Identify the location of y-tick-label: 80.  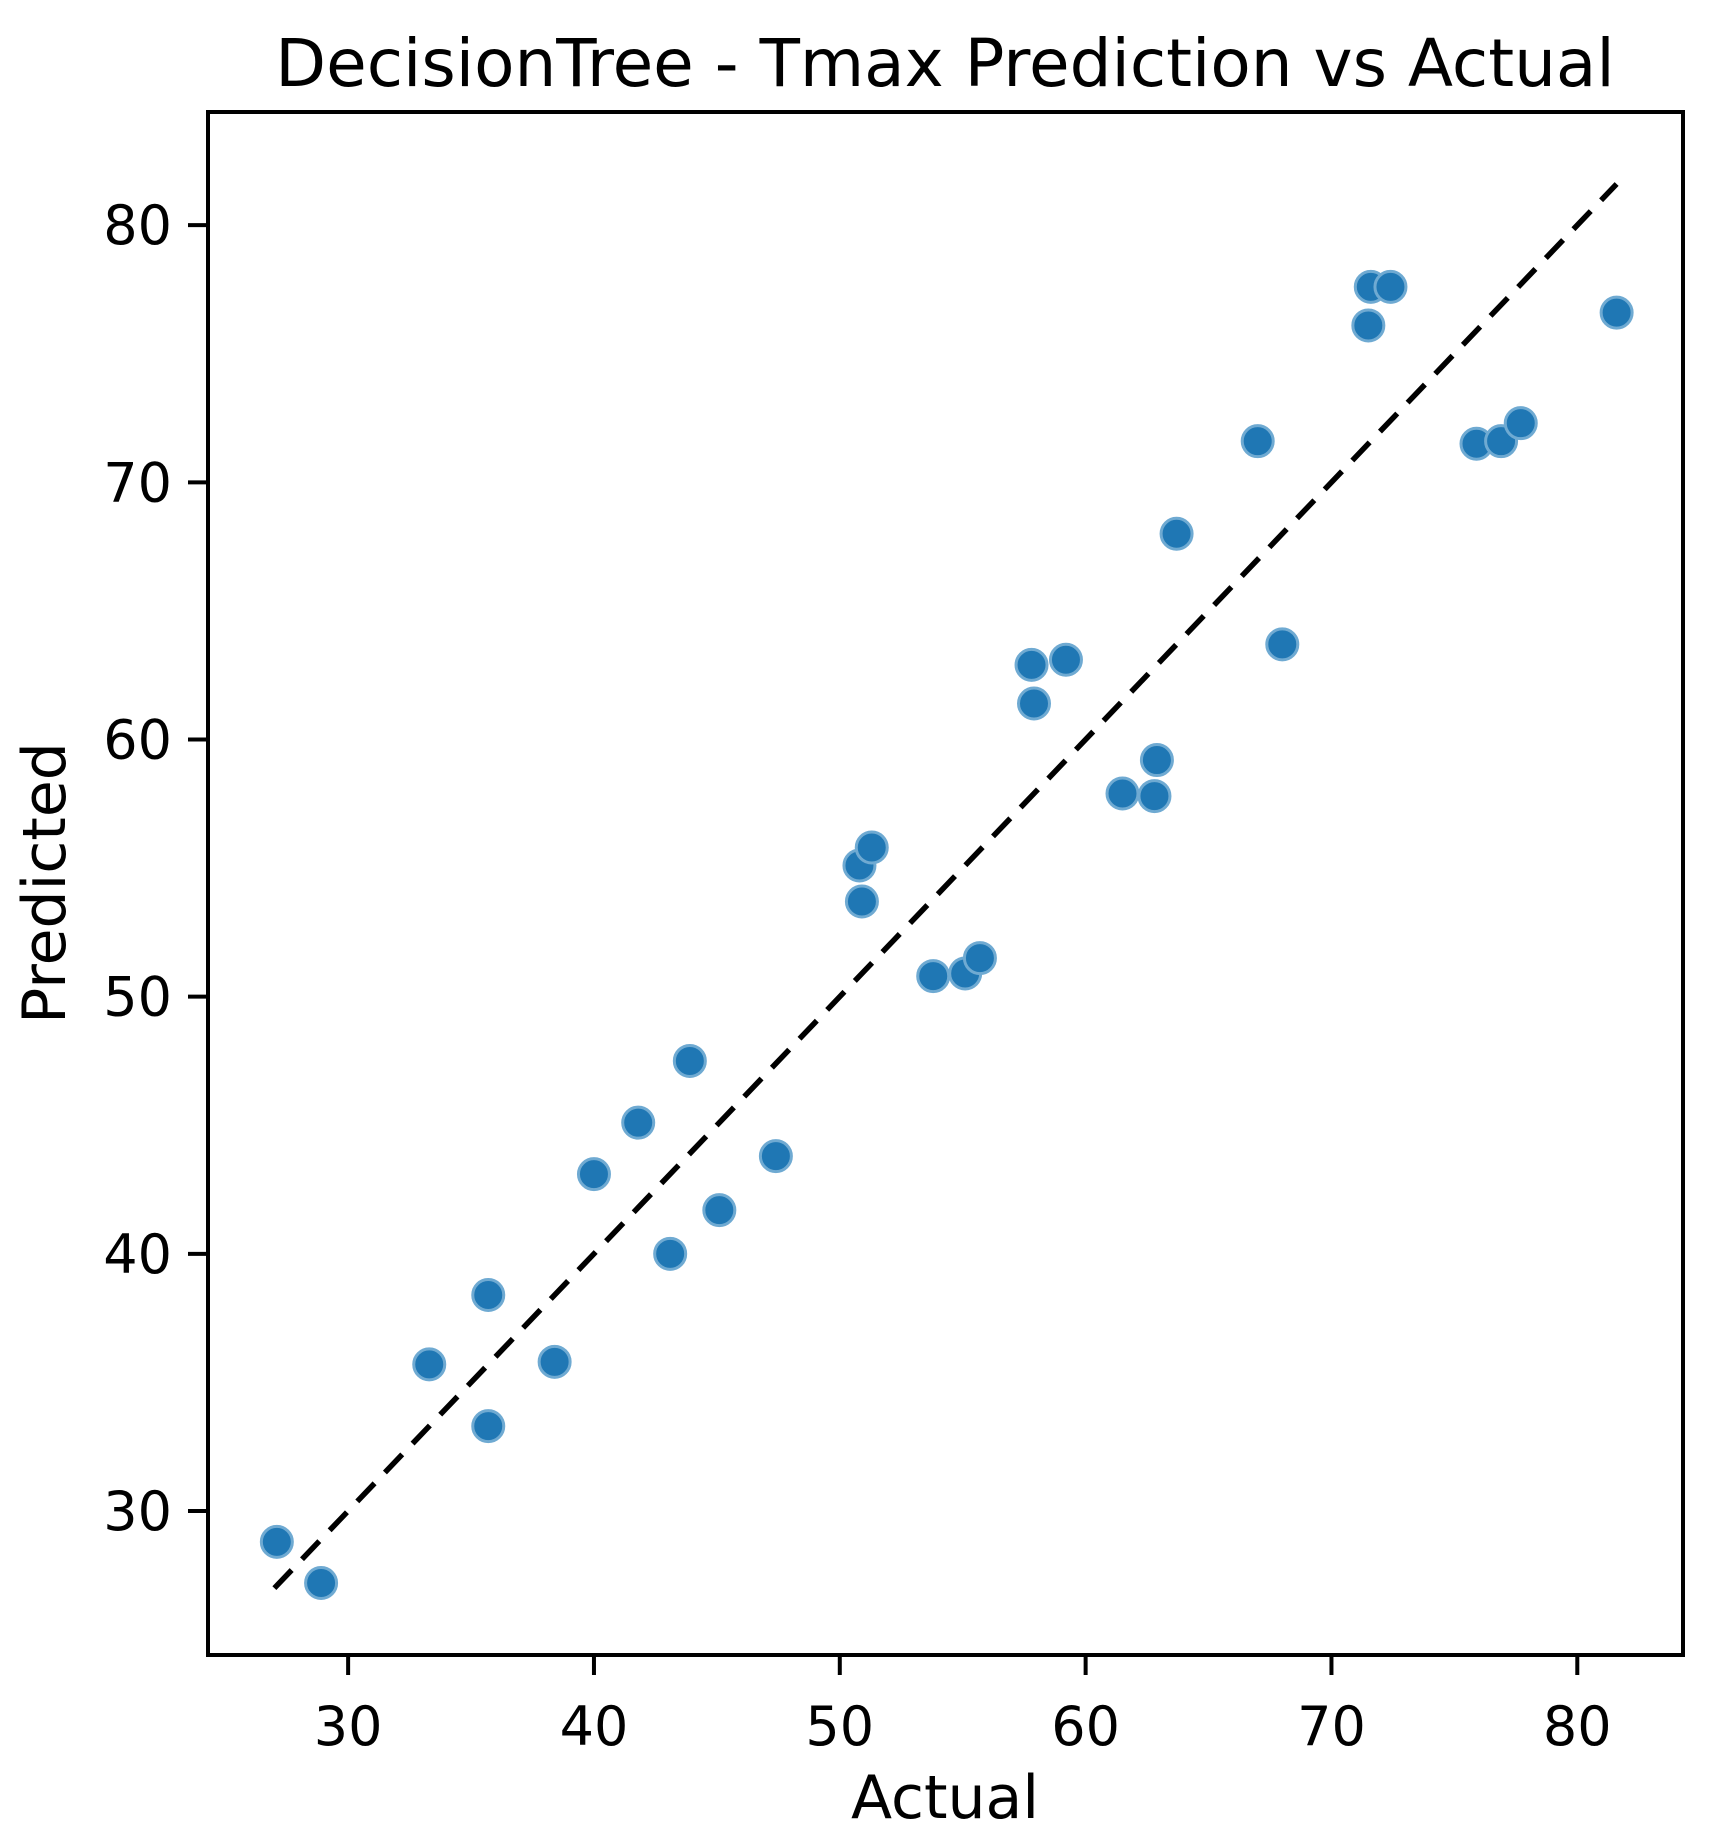
(137, 225).